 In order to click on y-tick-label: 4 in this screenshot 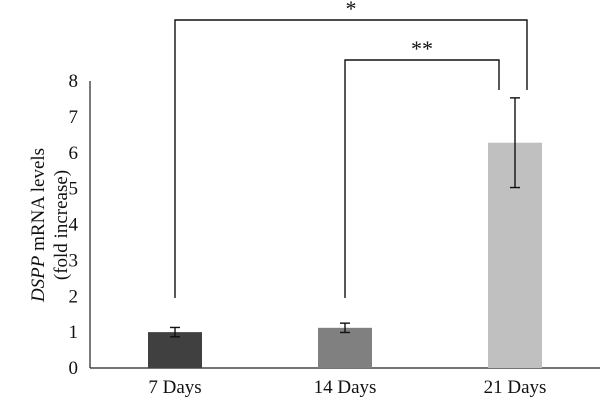, I will do `click(74, 225)`.